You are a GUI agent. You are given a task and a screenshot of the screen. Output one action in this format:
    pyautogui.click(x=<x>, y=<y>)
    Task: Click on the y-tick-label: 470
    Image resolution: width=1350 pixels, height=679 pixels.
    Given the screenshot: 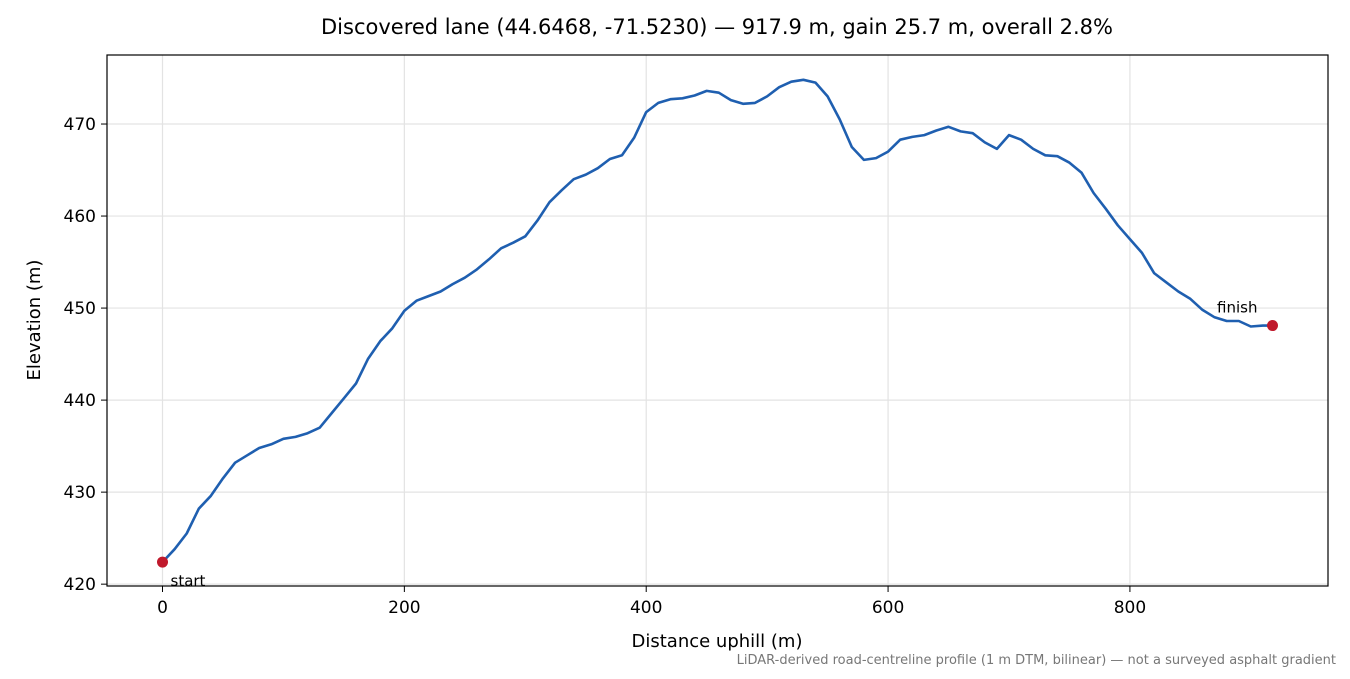 What is the action you would take?
    pyautogui.click(x=80, y=125)
    